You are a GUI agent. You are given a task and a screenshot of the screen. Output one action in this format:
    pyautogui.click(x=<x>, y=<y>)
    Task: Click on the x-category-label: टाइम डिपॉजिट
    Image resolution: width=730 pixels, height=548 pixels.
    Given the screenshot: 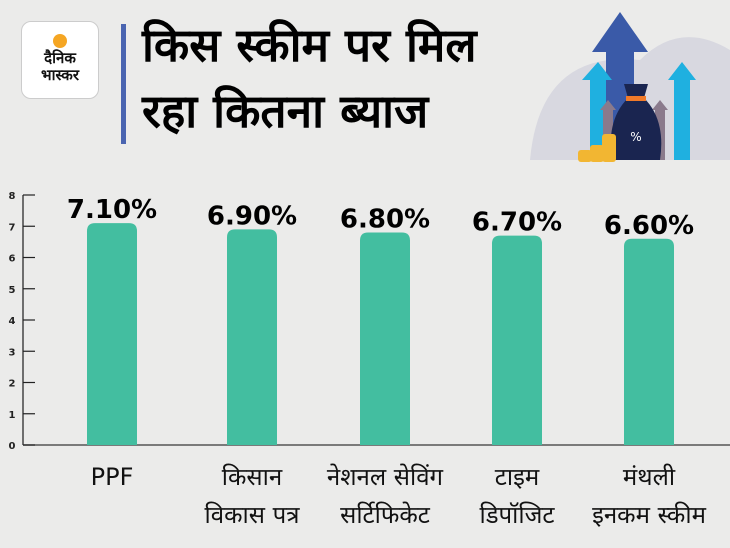 What is the action you would take?
    pyautogui.click(x=517, y=496)
    